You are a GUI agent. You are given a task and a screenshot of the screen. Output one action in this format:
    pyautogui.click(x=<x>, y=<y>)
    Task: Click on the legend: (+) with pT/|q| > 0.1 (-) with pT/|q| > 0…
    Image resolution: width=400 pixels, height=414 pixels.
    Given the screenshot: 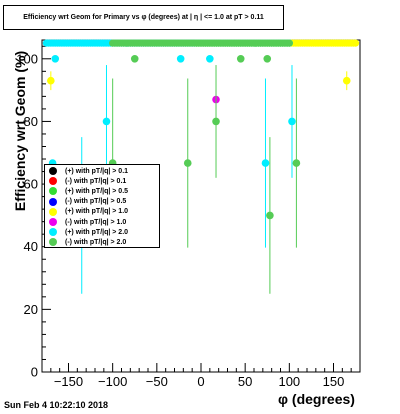 What is the action you would take?
    pyautogui.click(x=102, y=206)
    